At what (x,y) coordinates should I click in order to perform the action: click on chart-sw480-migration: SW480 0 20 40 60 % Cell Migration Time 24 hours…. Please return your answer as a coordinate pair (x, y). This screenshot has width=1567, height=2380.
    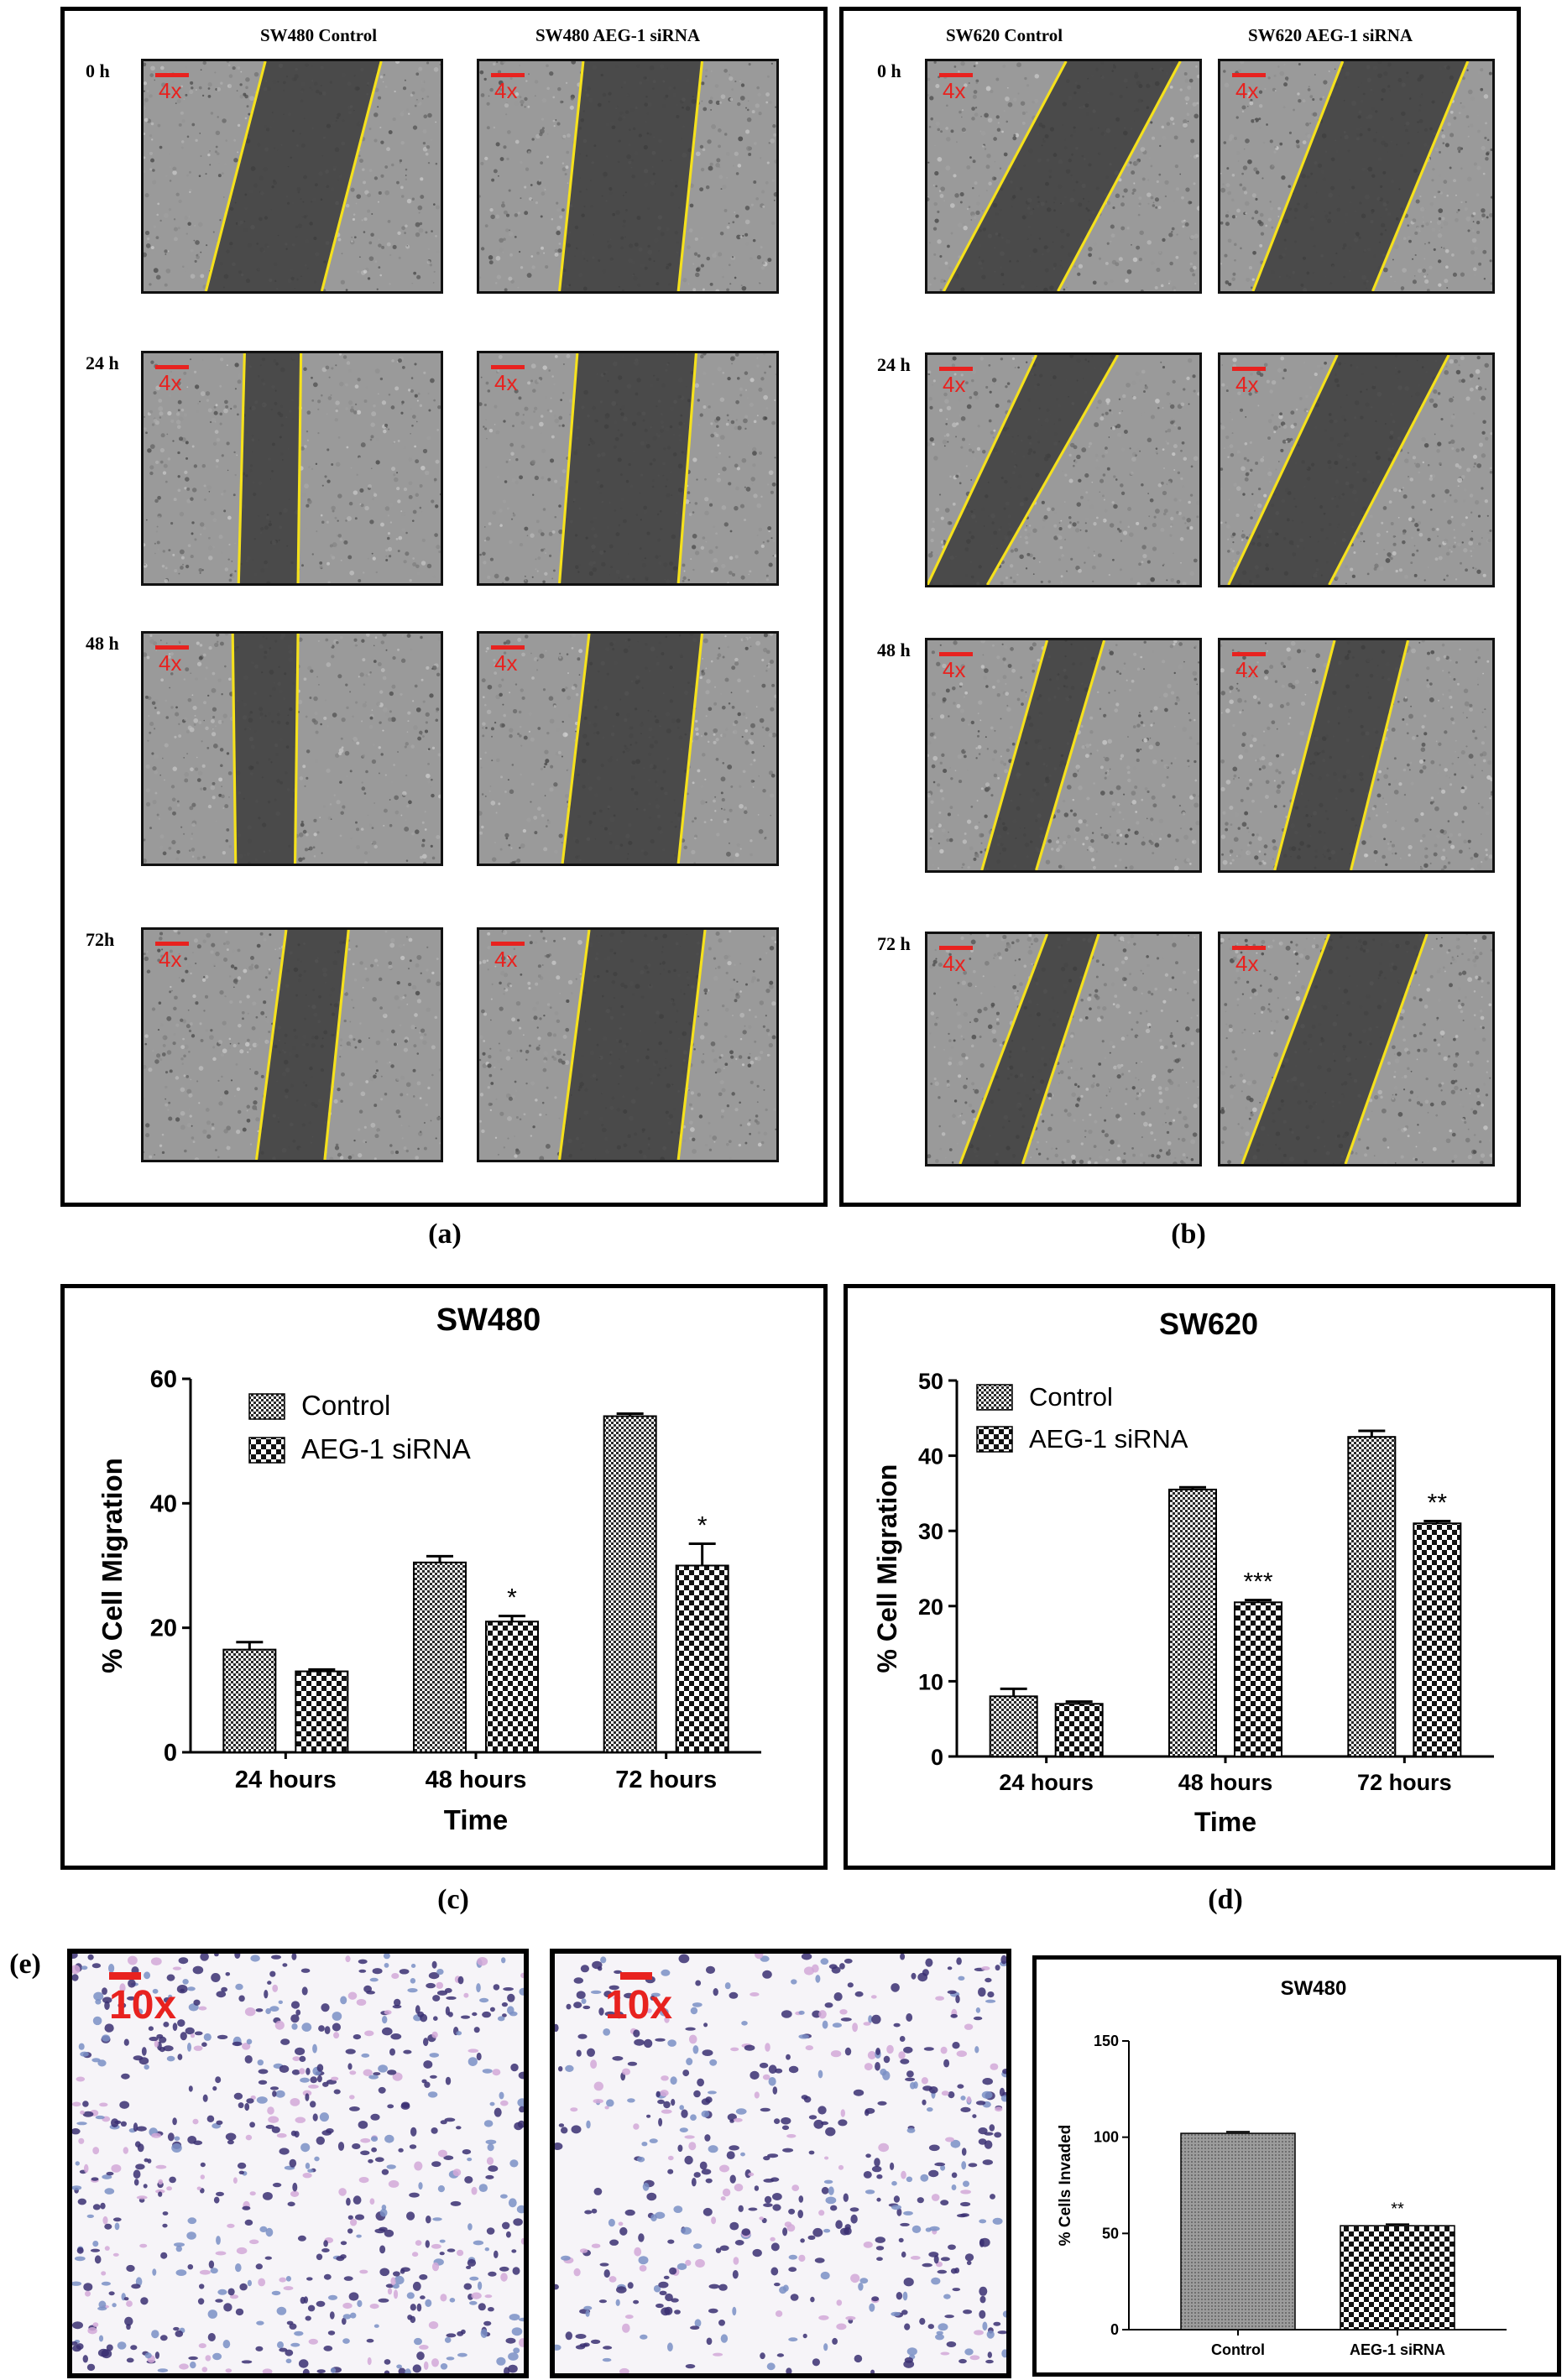
    Looking at the image, I should click on (429, 1569).